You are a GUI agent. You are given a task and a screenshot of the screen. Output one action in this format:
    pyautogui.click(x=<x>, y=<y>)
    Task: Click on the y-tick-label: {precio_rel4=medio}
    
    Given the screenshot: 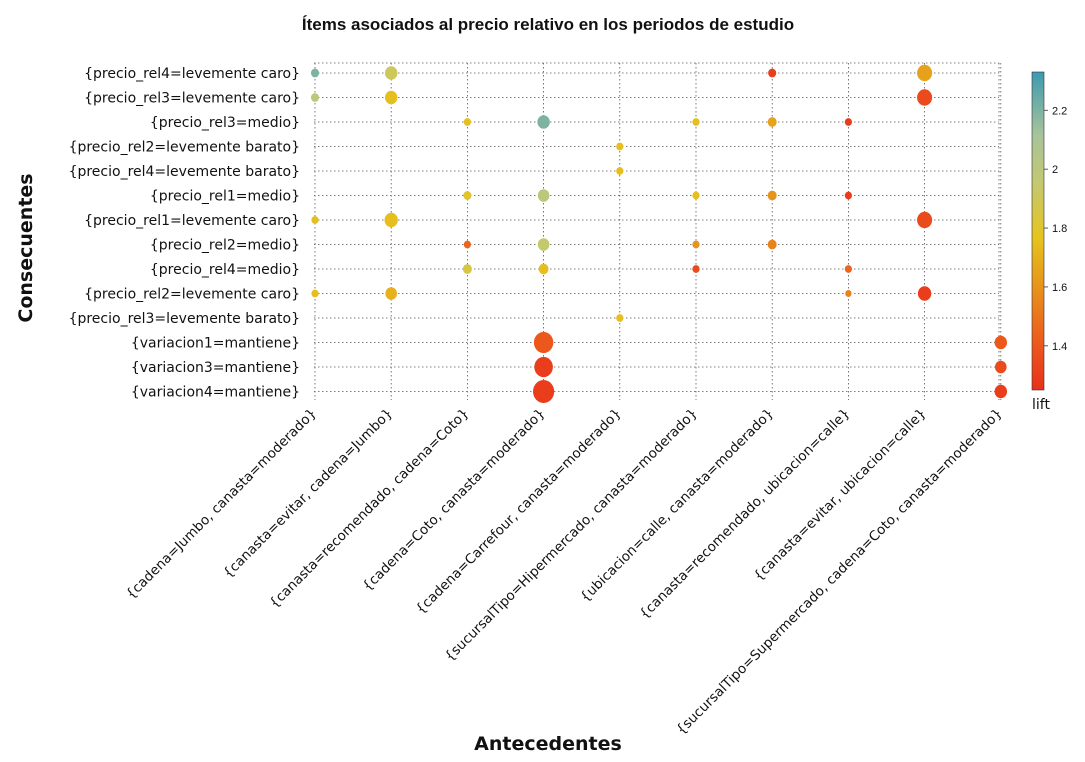 What is the action you would take?
    pyautogui.click(x=225, y=270)
    